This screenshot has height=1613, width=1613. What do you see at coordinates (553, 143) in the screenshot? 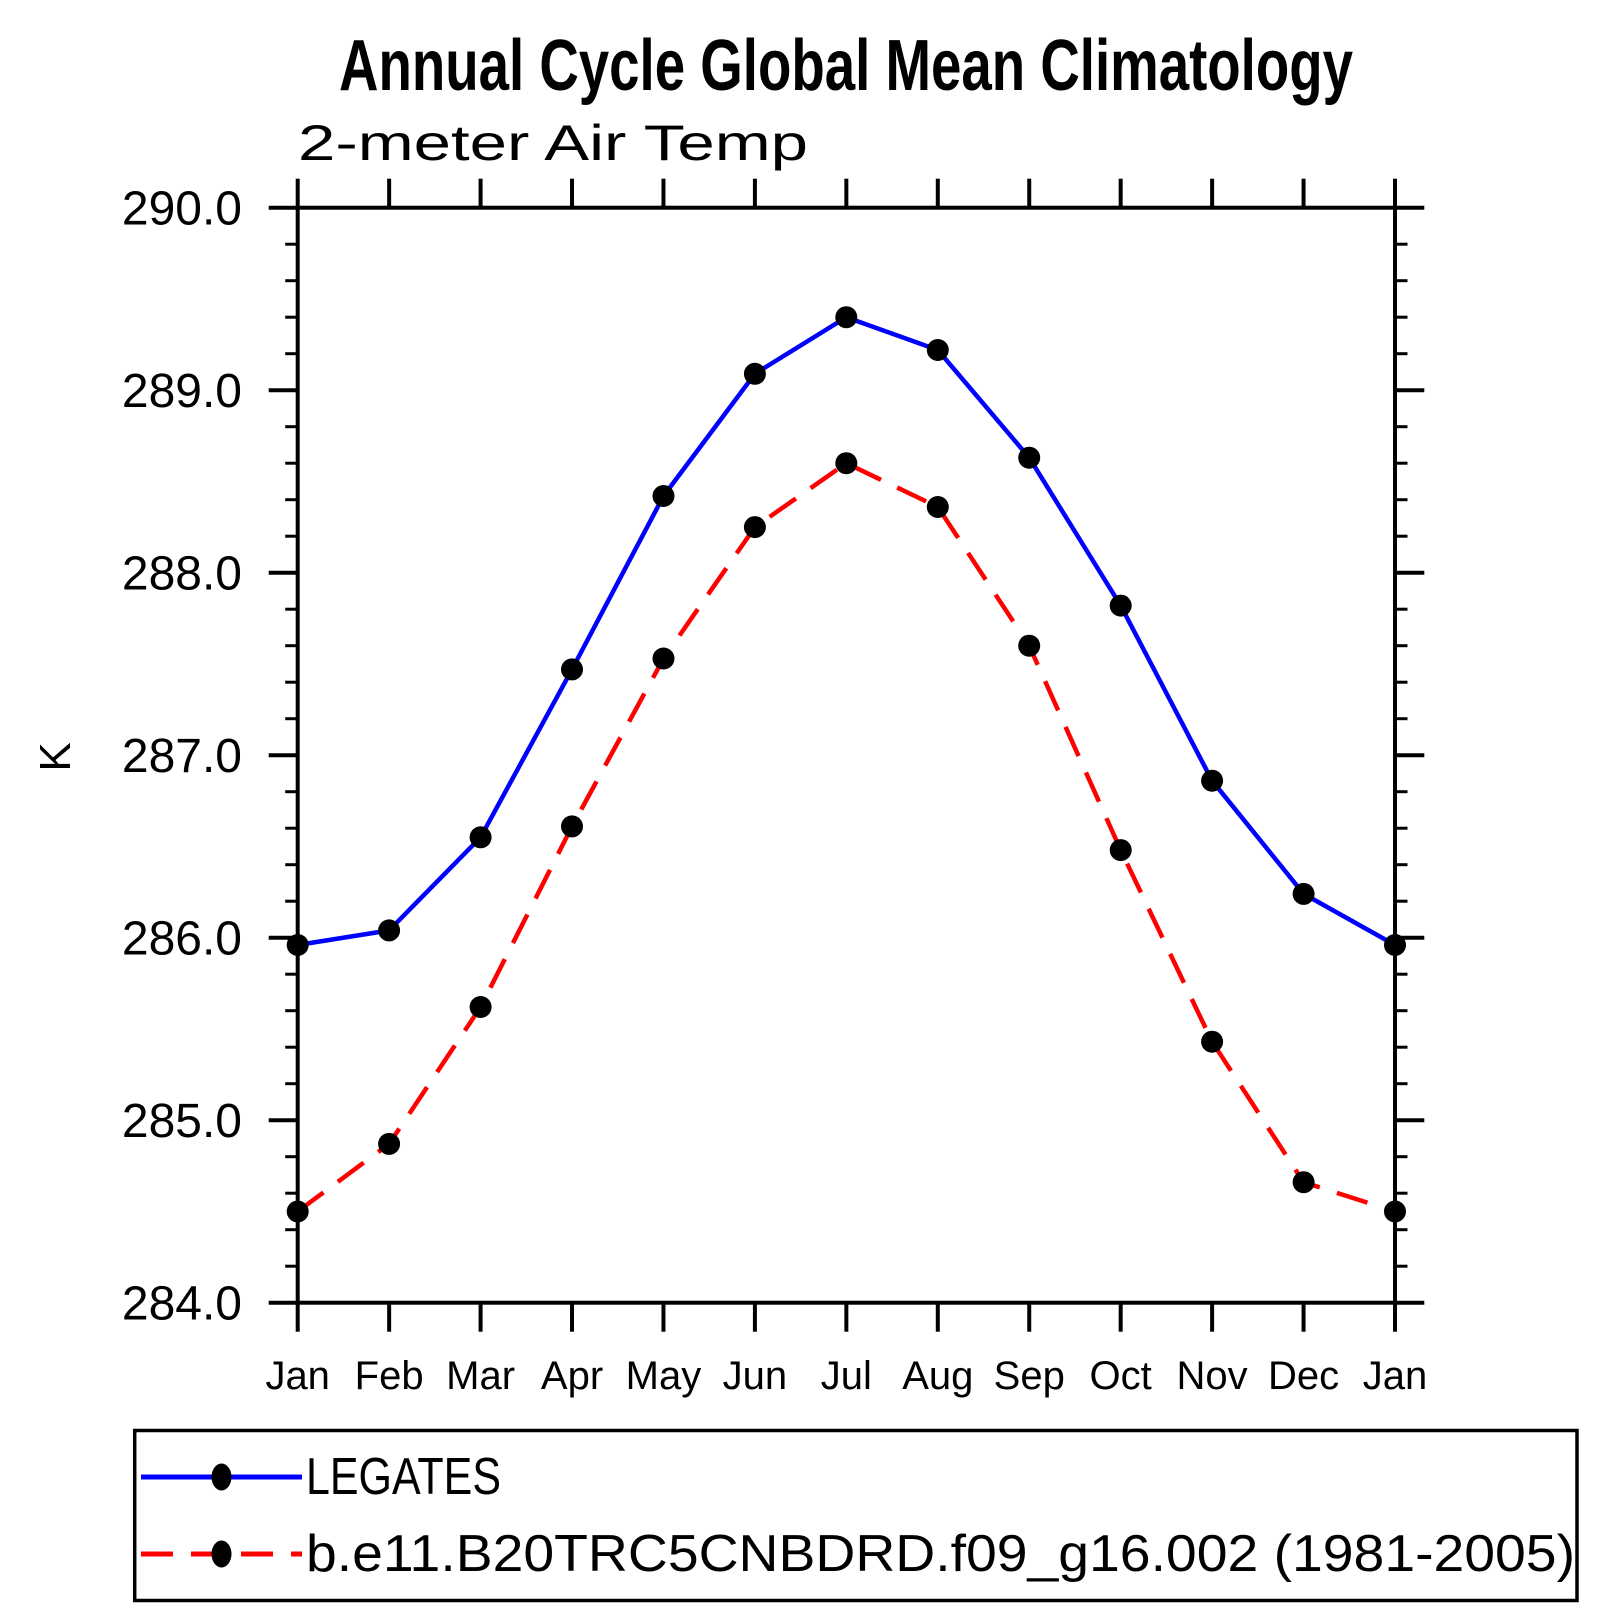
I see `chart-subtitle: 2-meter Air Temp` at bounding box center [553, 143].